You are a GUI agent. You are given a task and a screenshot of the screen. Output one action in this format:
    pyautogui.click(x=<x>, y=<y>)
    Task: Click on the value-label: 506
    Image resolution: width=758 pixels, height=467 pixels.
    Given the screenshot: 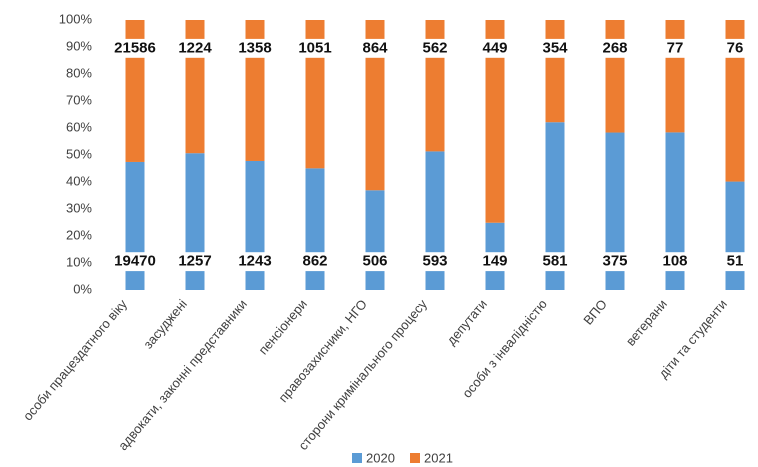 What is the action you would take?
    pyautogui.click(x=374, y=261)
    